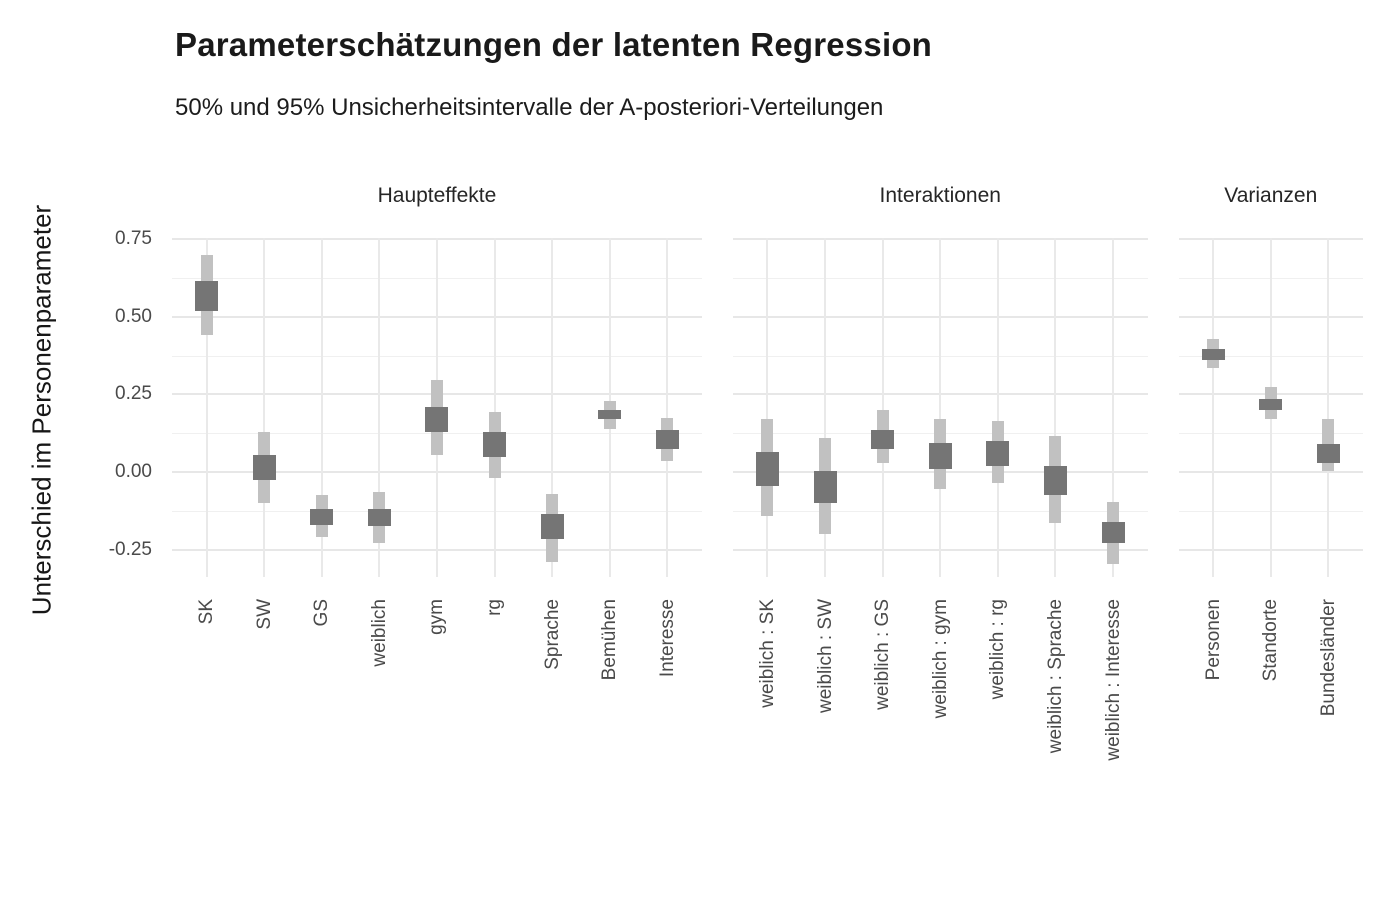 The height and width of the screenshot is (900, 1400). What do you see at coordinates (552, 634) in the screenshot?
I see `x-tick-label: Sprache` at bounding box center [552, 634].